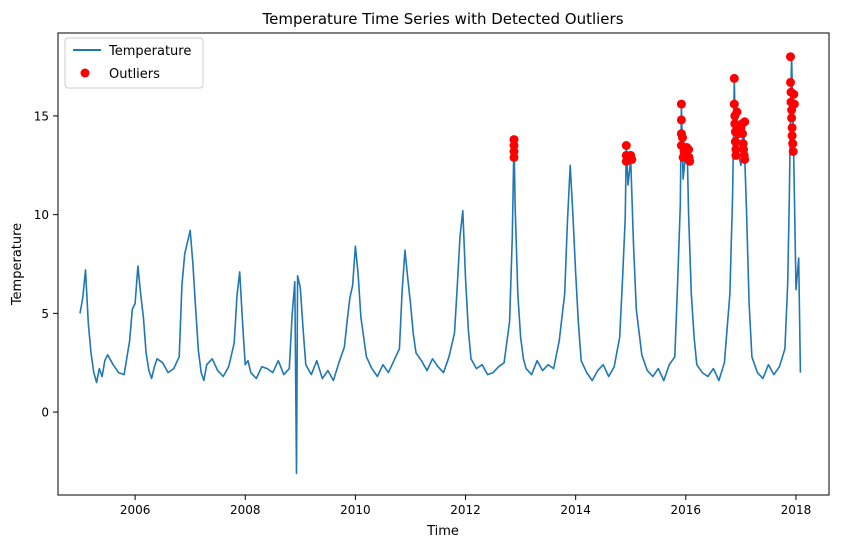  Describe the element at coordinates (654, 109) in the screenshot. I see `outlier-points-layer` at that location.